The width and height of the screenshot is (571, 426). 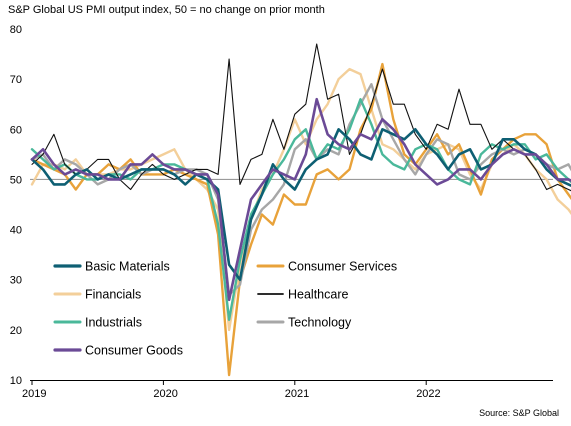 What do you see at coordinates (428, 394) in the screenshot?
I see `x-tick-label: 2022` at bounding box center [428, 394].